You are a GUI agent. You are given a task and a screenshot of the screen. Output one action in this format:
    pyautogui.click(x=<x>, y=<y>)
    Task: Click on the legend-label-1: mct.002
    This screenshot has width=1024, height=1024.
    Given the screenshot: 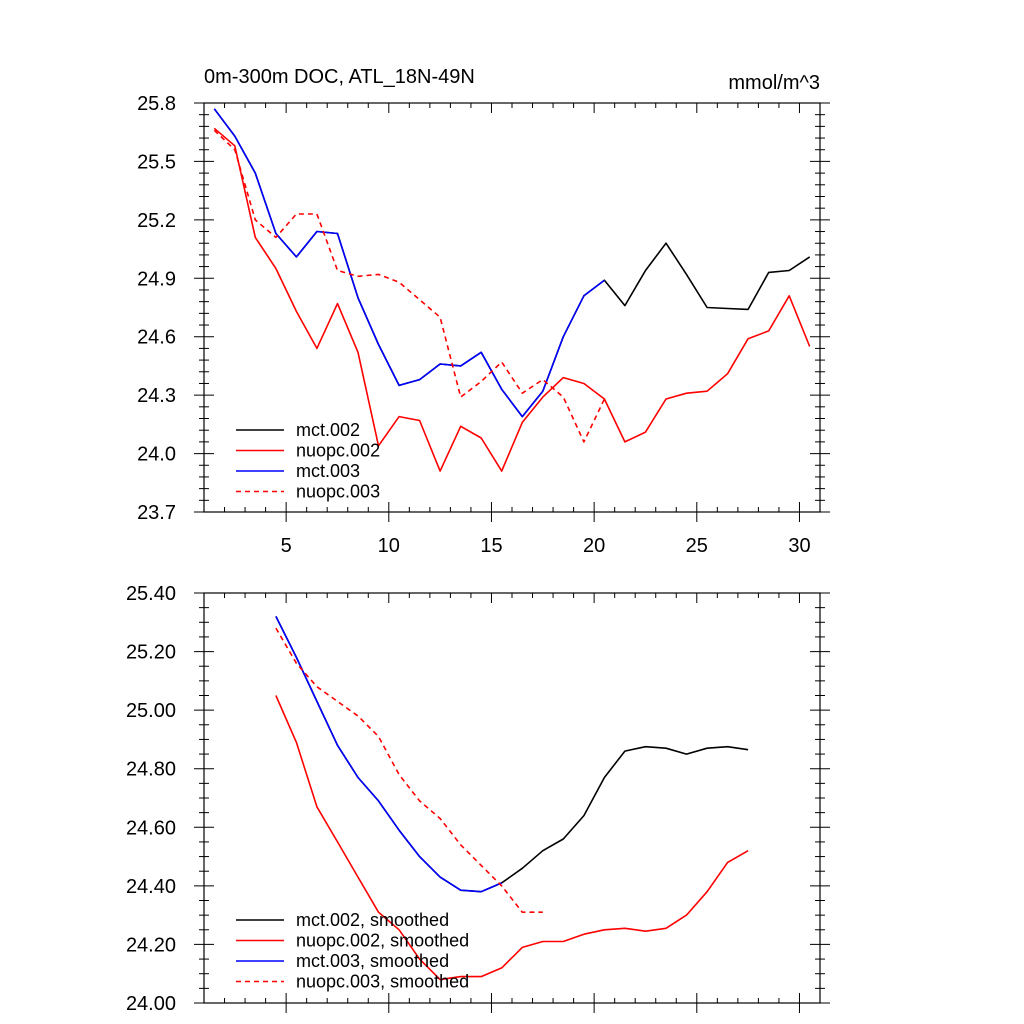 What is the action you would take?
    pyautogui.click(x=328, y=430)
    